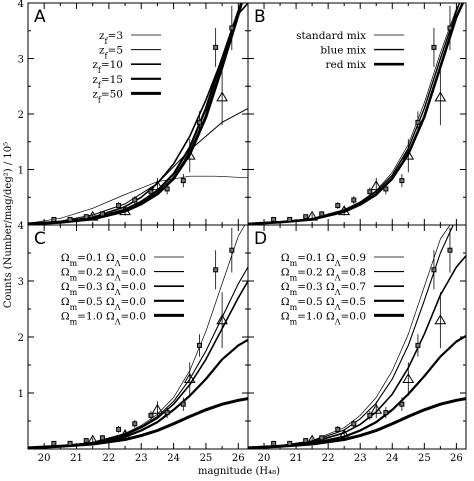  What do you see at coordinates (107, 82) in the screenshot?
I see `legend-entry: zf=15` at bounding box center [107, 82].